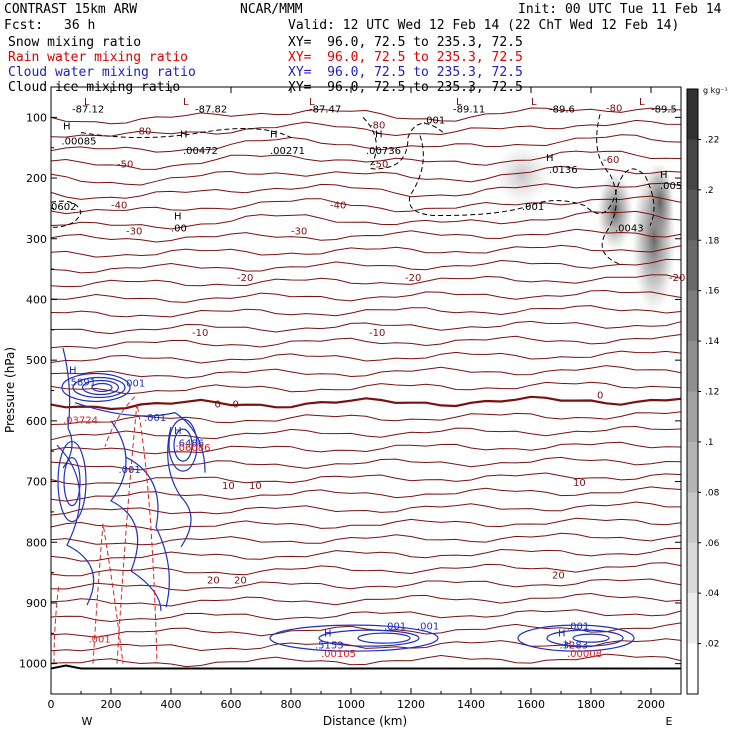 This screenshot has width=740, height=740. I want to click on ice-contour-label: .0043, so click(629, 228).